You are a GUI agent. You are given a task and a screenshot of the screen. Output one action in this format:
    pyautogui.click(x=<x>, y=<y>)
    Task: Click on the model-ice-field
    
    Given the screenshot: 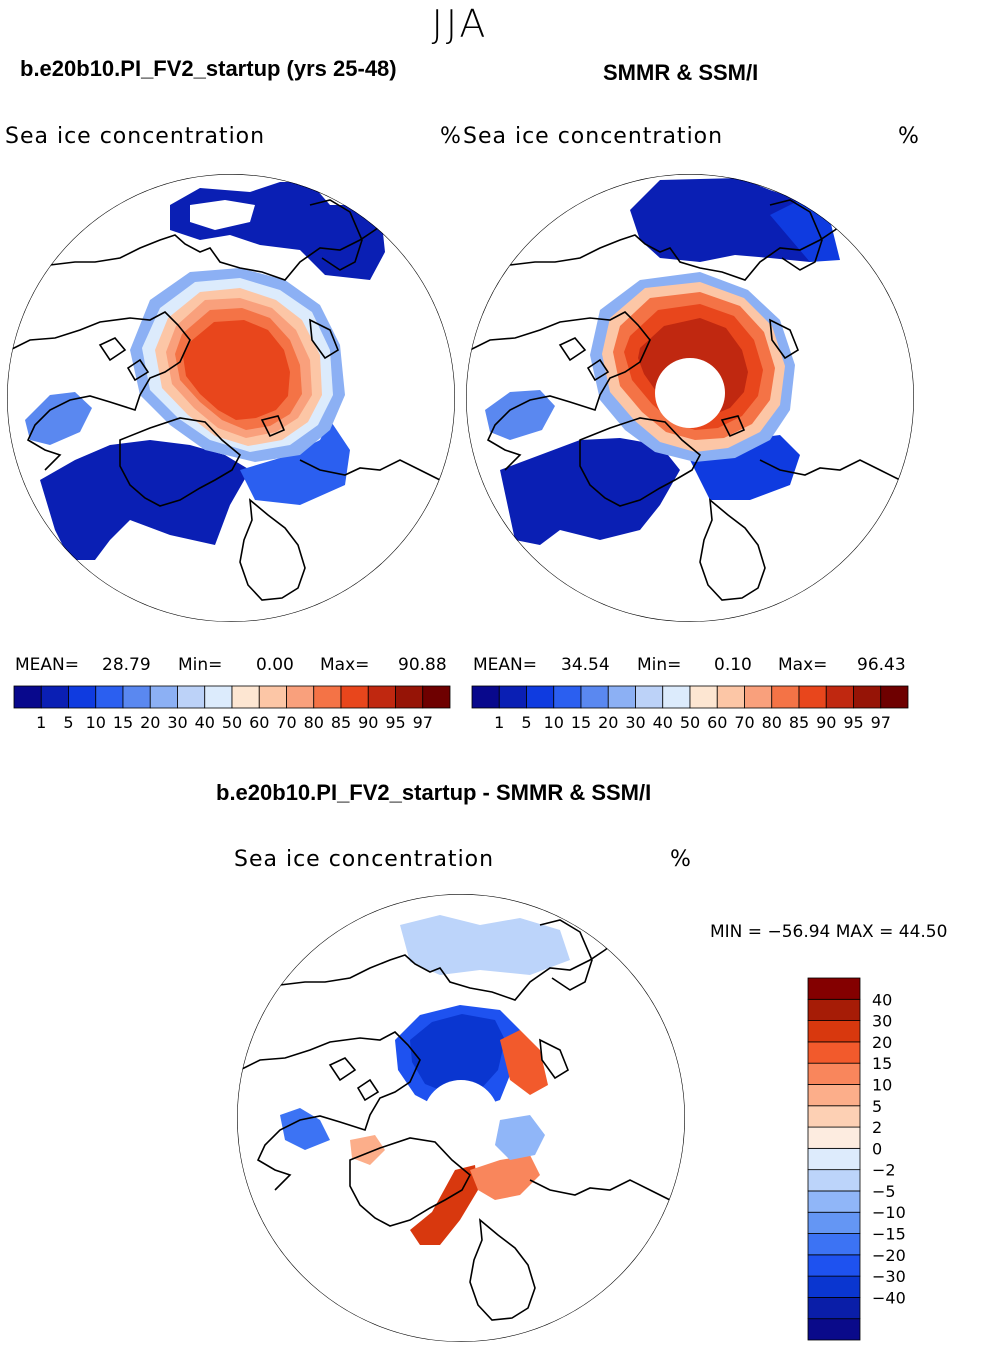 What is the action you would take?
    pyautogui.click(x=205, y=371)
    